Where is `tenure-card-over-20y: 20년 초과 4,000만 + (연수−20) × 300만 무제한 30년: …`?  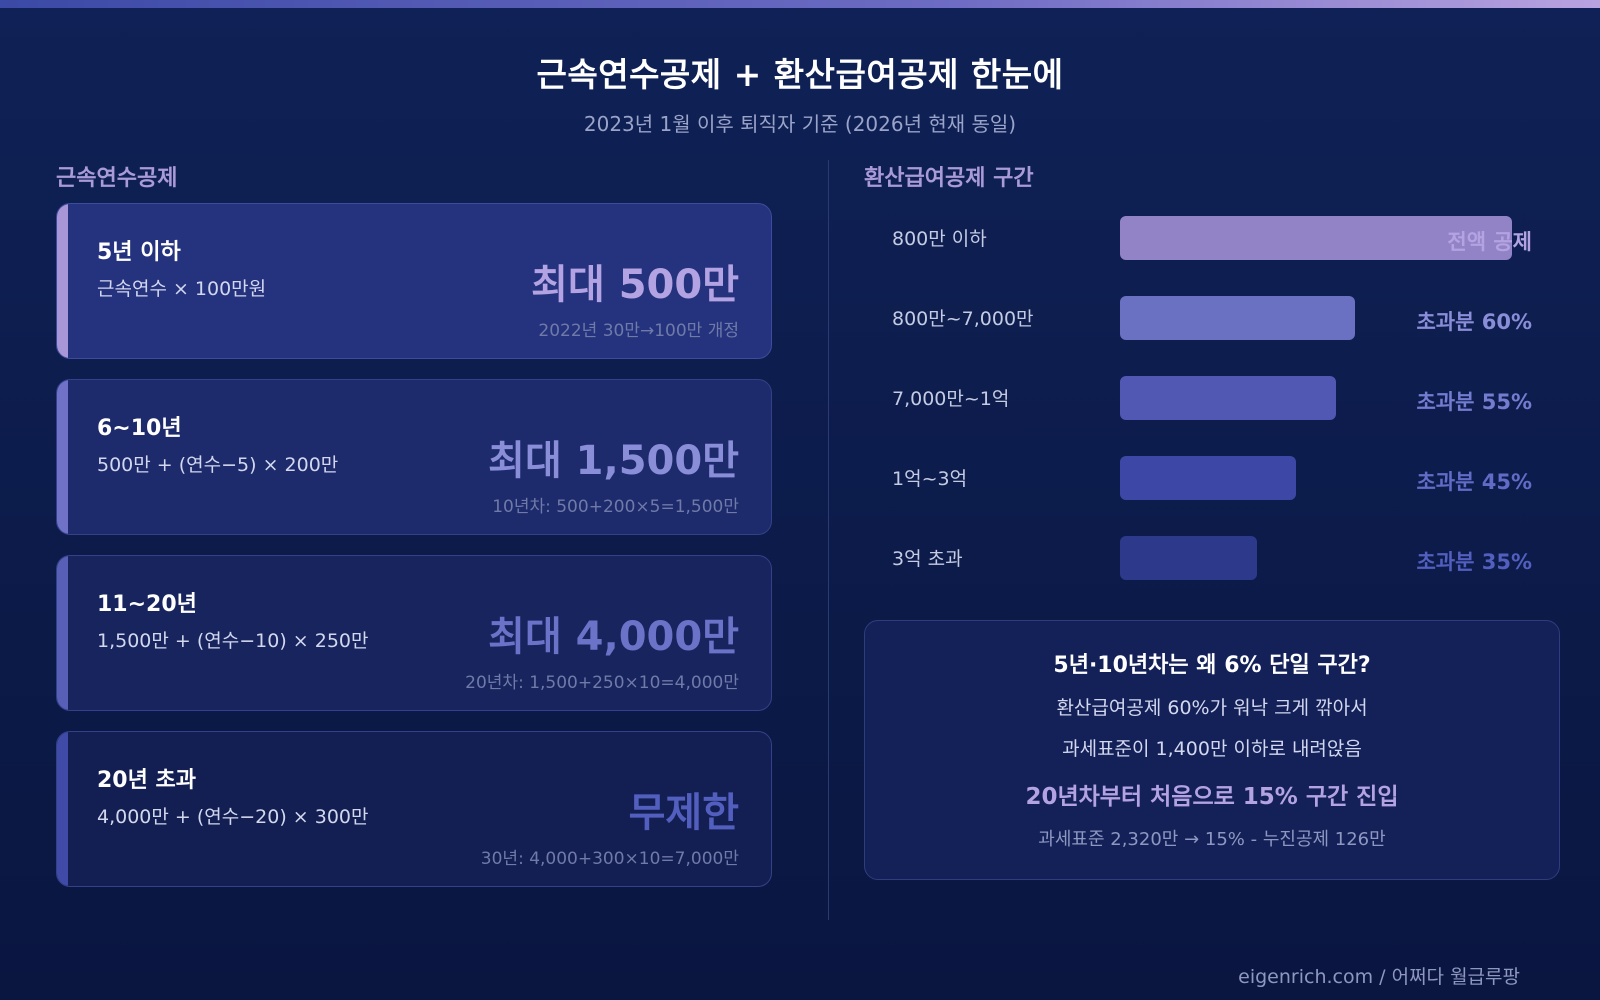
tenure-card-over-20y: 20년 초과 4,000만 + (연수−20) × 300만 무제한 30년: … is located at coordinates (414, 809).